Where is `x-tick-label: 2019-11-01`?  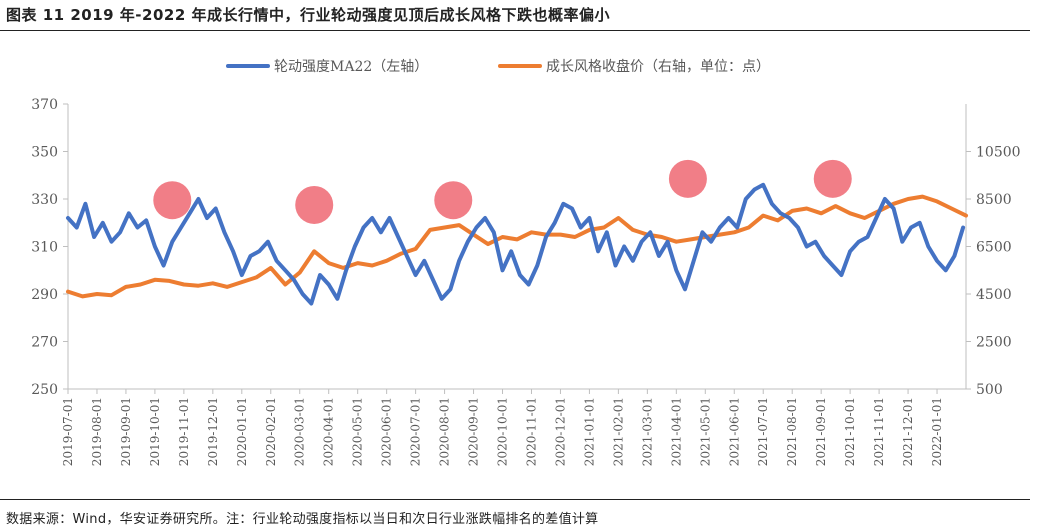 x-tick-label: 2019-11-01 is located at coordinates (184, 431).